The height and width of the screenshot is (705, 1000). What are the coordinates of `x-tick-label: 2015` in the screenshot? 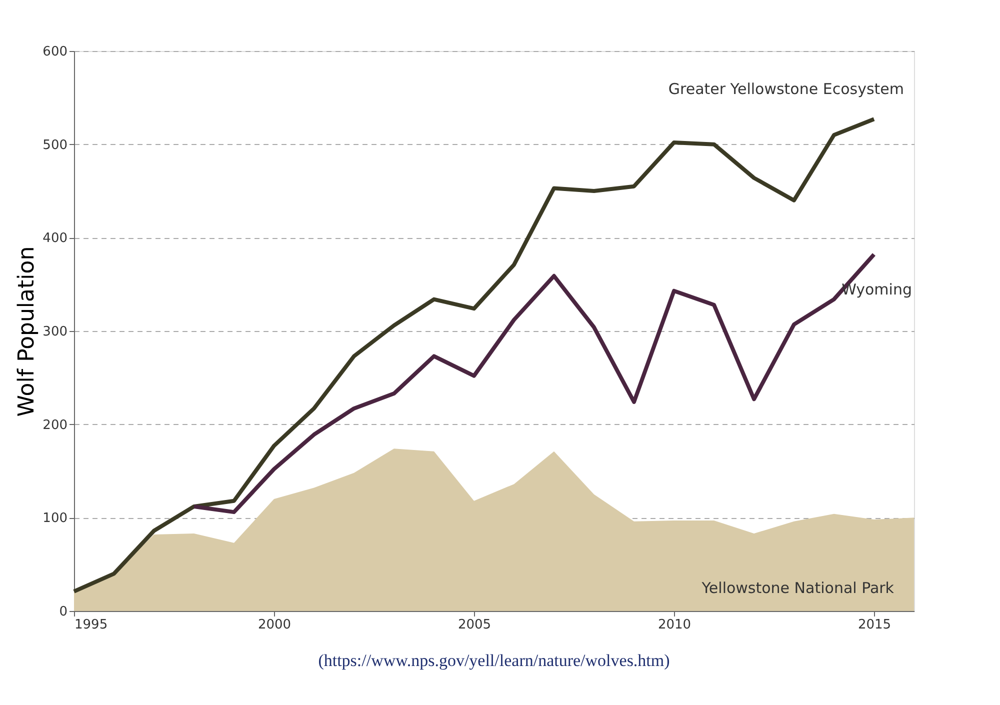 It's located at (875, 625).